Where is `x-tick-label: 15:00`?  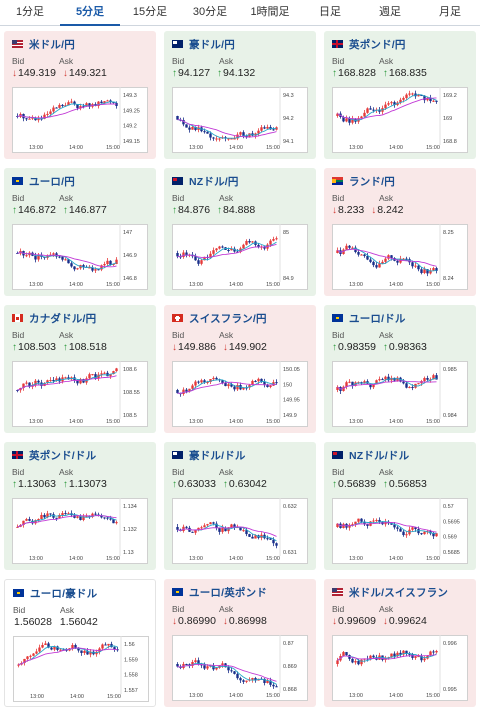
x-tick-label: 15:00 is located at coordinates (273, 148).